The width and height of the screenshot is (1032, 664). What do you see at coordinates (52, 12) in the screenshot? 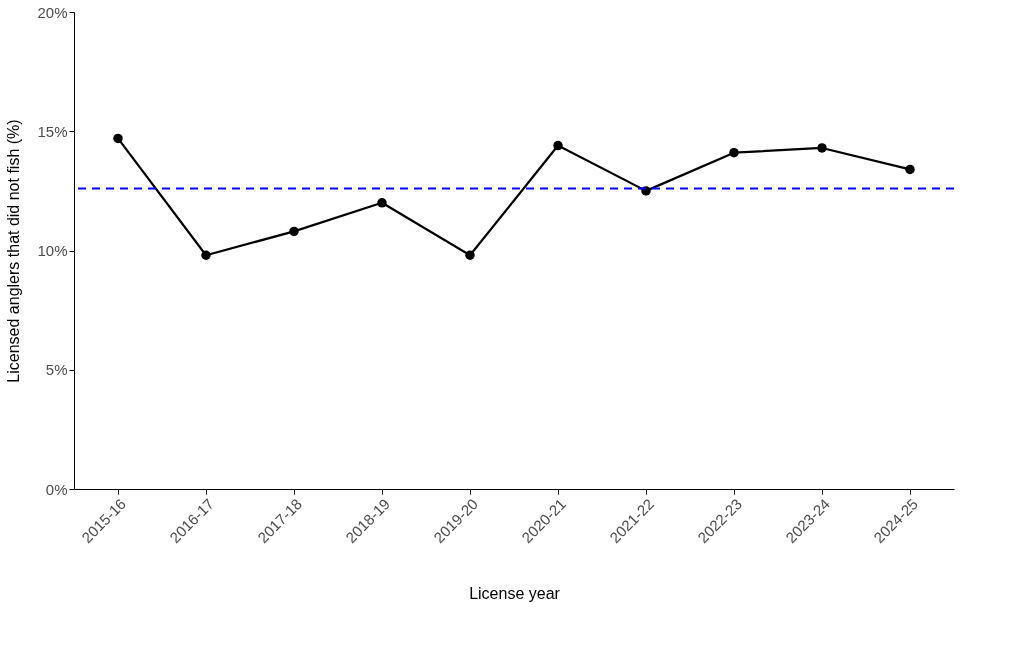
I see `y-tick-label: 20%` at bounding box center [52, 12].